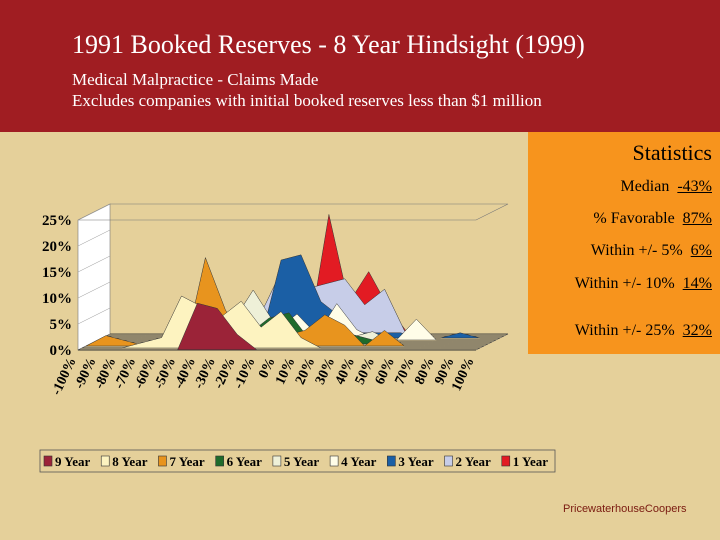 The width and height of the screenshot is (720, 540). I want to click on stat-favorable: % Favorable 87%, so click(652, 219).